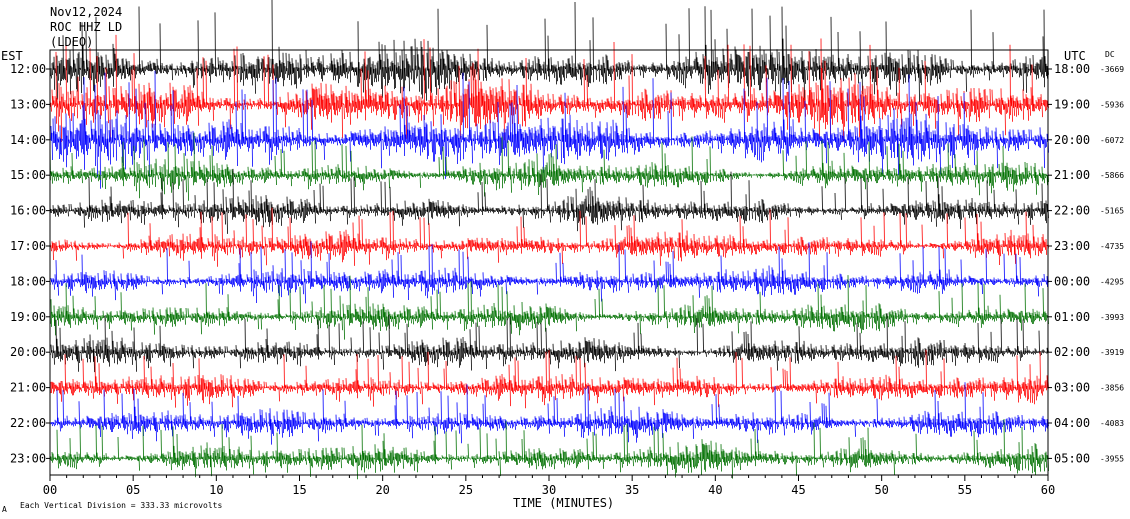  What do you see at coordinates (1072, 458) in the screenshot?
I see `utc-label: 05:00` at bounding box center [1072, 458].